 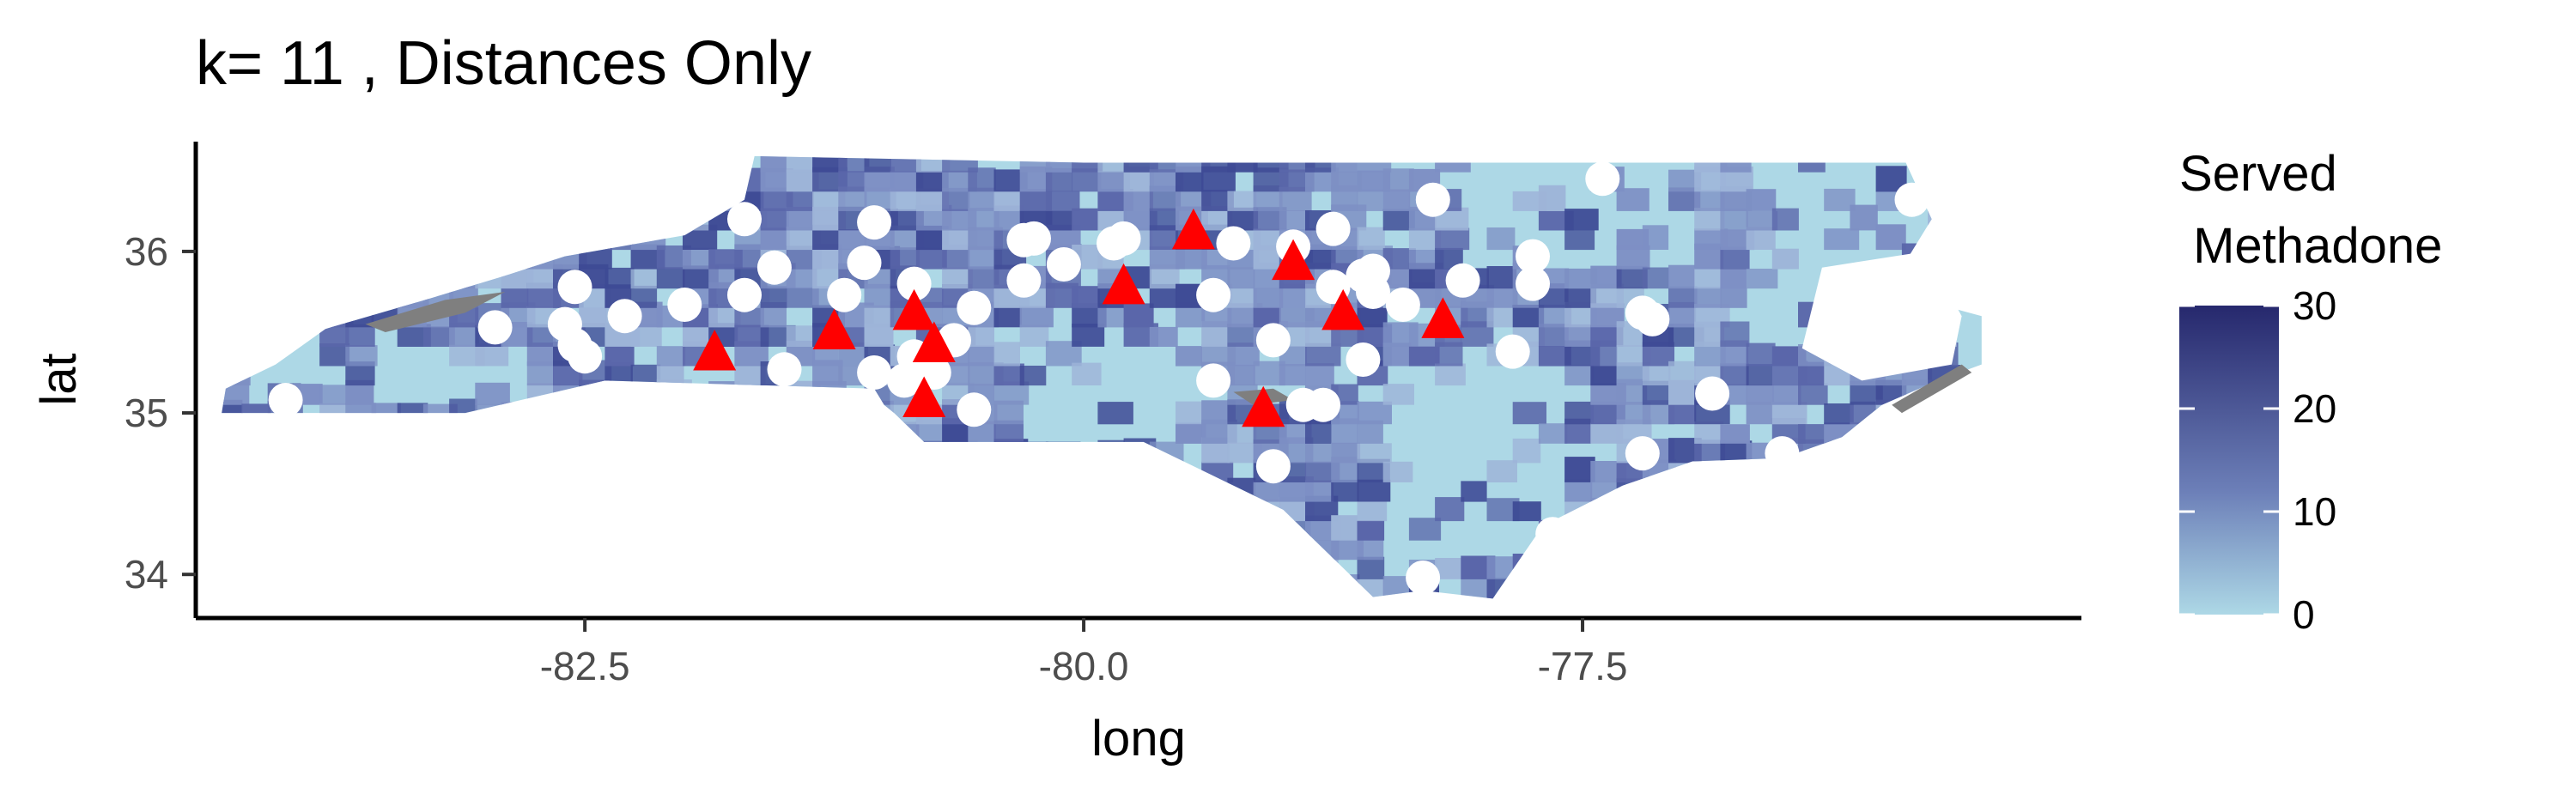 I want to click on legend: Served Methadone 30 20 10 0, so click(x=2310, y=392).